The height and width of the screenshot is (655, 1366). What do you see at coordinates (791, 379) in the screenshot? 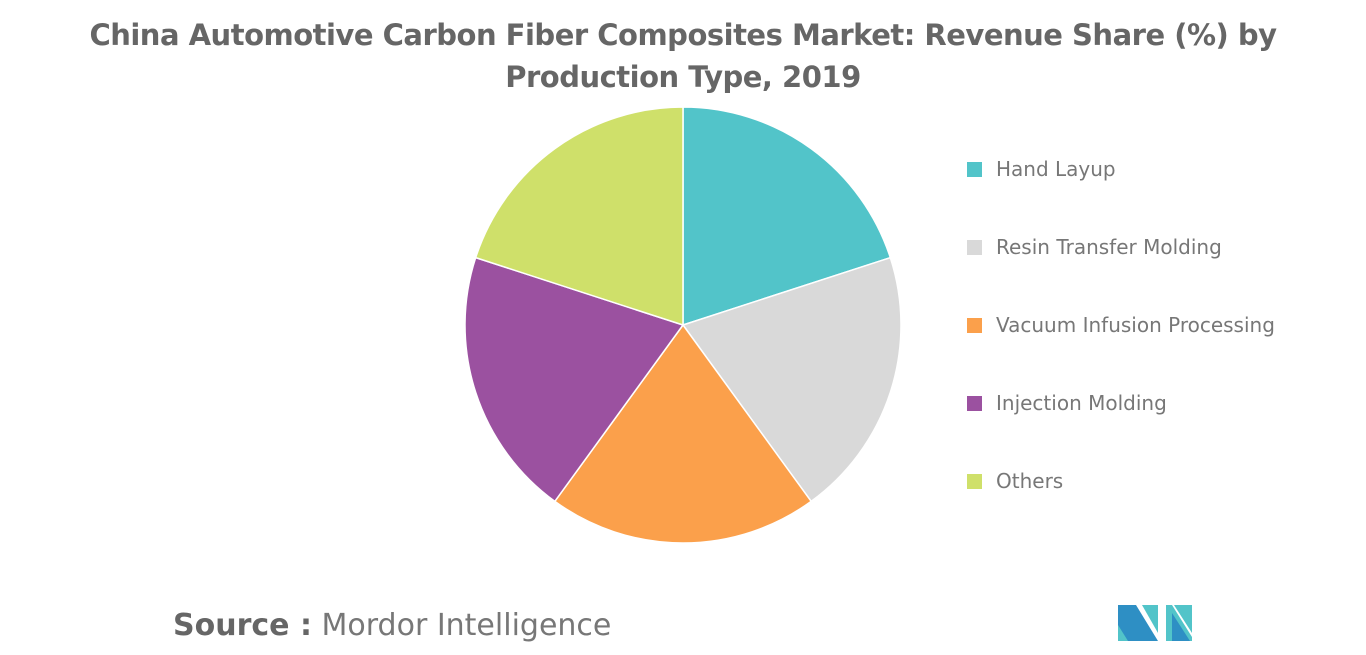
I see `pie-slice-resin-transfer-molding` at bounding box center [791, 379].